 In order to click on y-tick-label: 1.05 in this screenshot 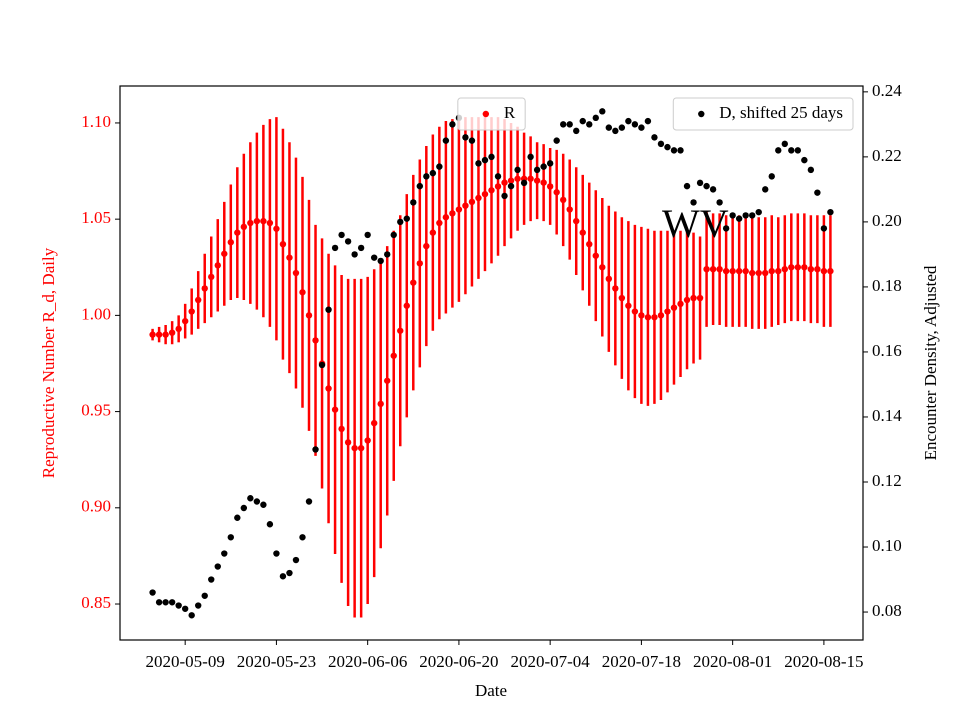, I will do `click(96, 217)`.